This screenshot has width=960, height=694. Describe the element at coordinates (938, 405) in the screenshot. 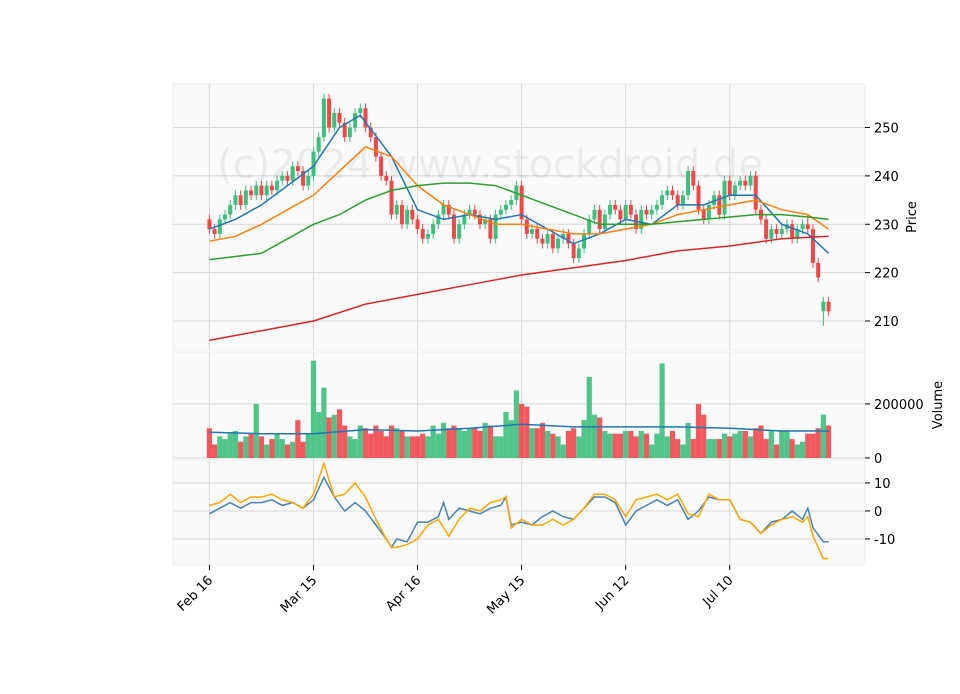

I see `y-axis-label: Volume` at that location.